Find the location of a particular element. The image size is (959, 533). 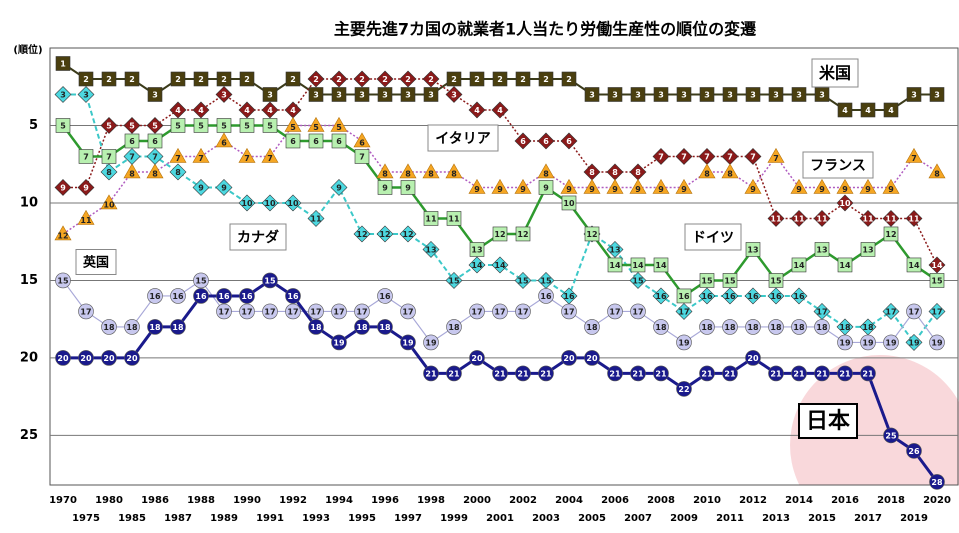

y-tick-label: 10 is located at coordinates (29, 202).